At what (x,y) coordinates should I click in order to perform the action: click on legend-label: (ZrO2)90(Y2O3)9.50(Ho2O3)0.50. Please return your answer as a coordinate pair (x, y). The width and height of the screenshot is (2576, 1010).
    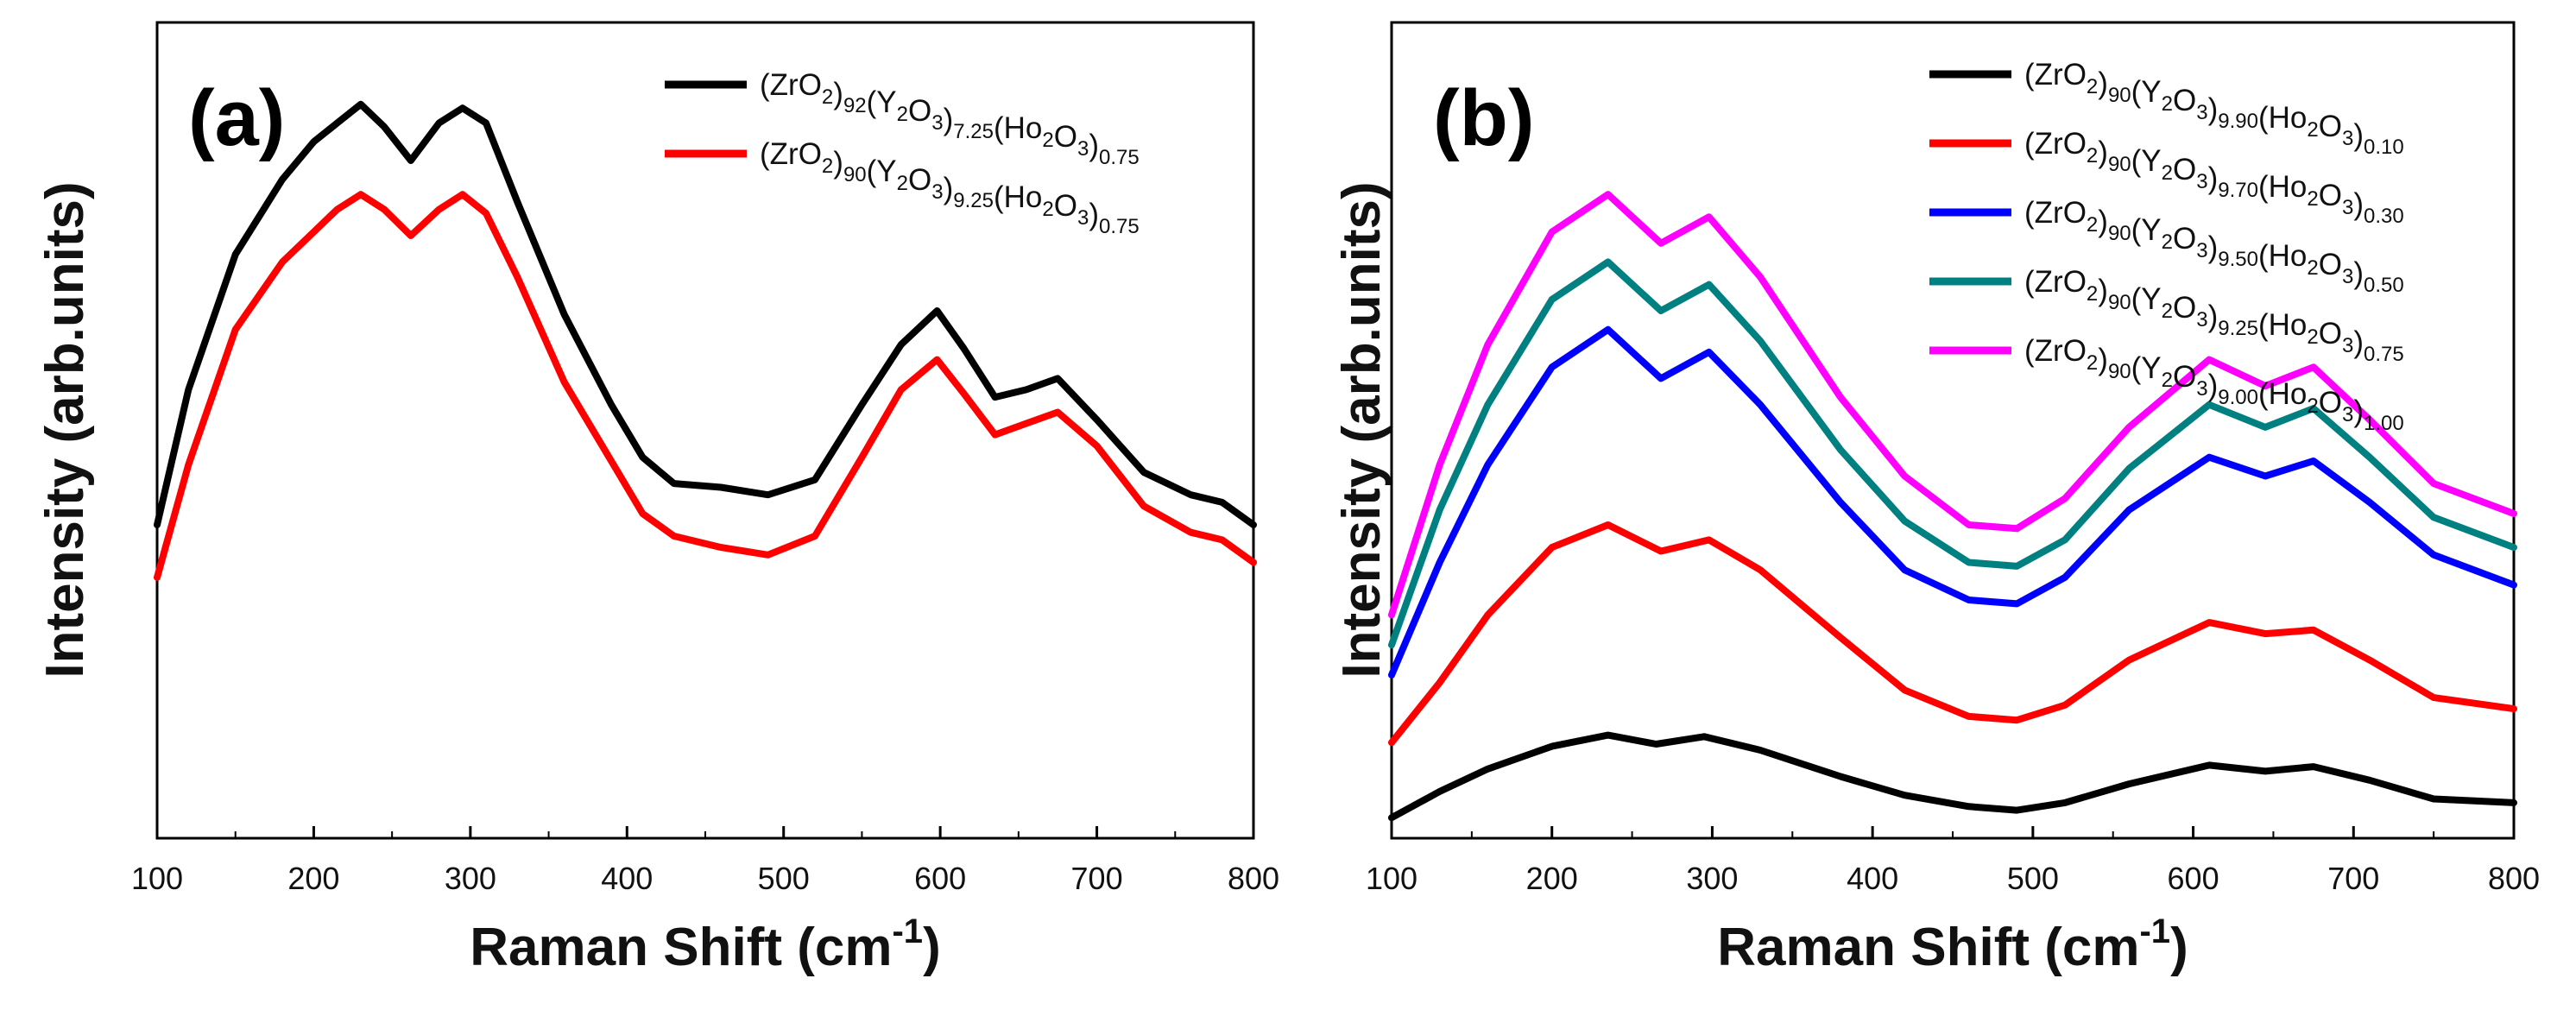
    Looking at the image, I should click on (2214, 246).